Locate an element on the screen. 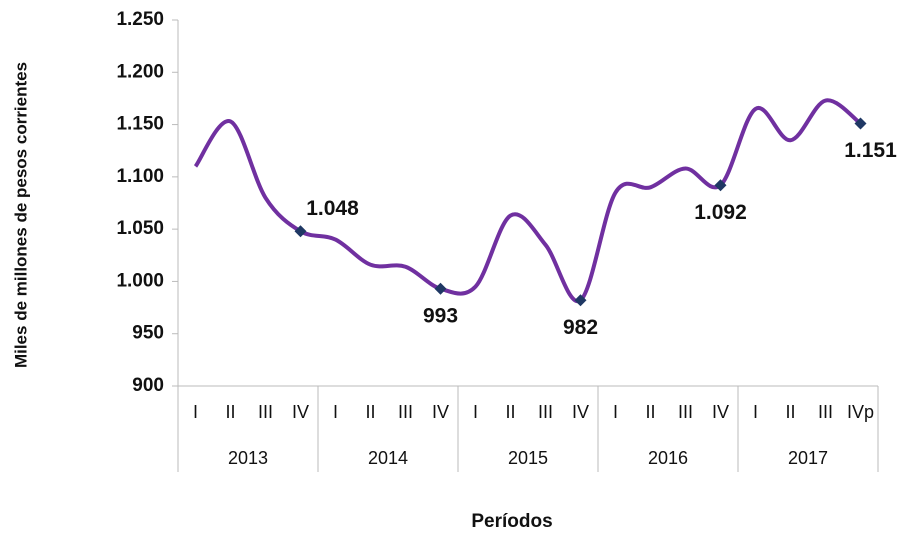  x-axis-label: Períodos is located at coordinates (511, 521).